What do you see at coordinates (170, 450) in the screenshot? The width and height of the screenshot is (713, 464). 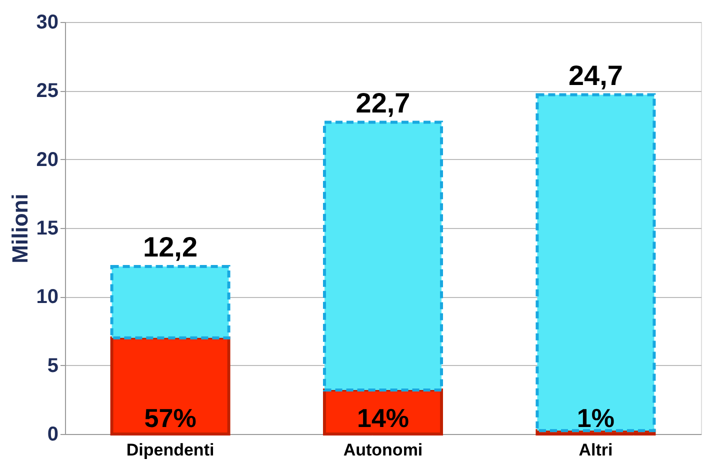 I see `x-tick-label: Dipendenti` at bounding box center [170, 450].